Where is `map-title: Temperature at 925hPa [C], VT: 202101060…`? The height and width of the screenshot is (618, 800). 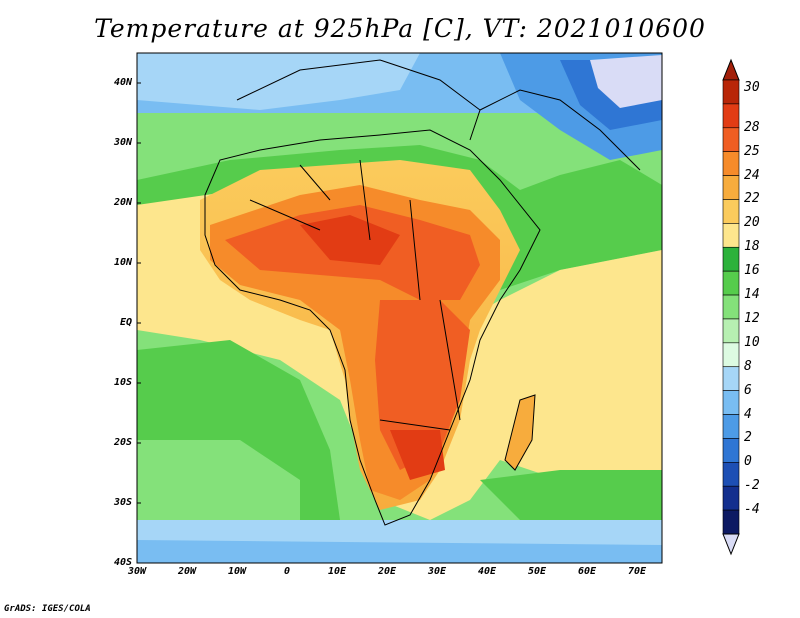
map-title: Temperature at 925hPa [C], VT: 202101060… is located at coordinates (400, 28).